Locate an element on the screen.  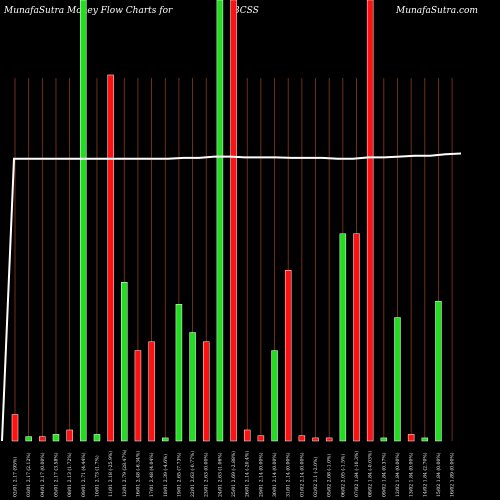
x-tick-label: 12/02 1.84 (0.00%) is located at coordinates (397, 474).